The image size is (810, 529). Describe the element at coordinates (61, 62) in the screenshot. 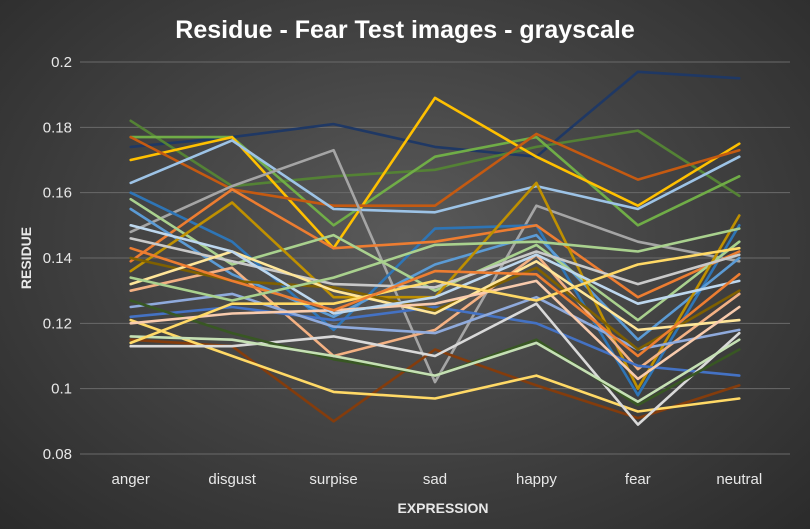

I see `y-tick-label: 0.2` at that location.